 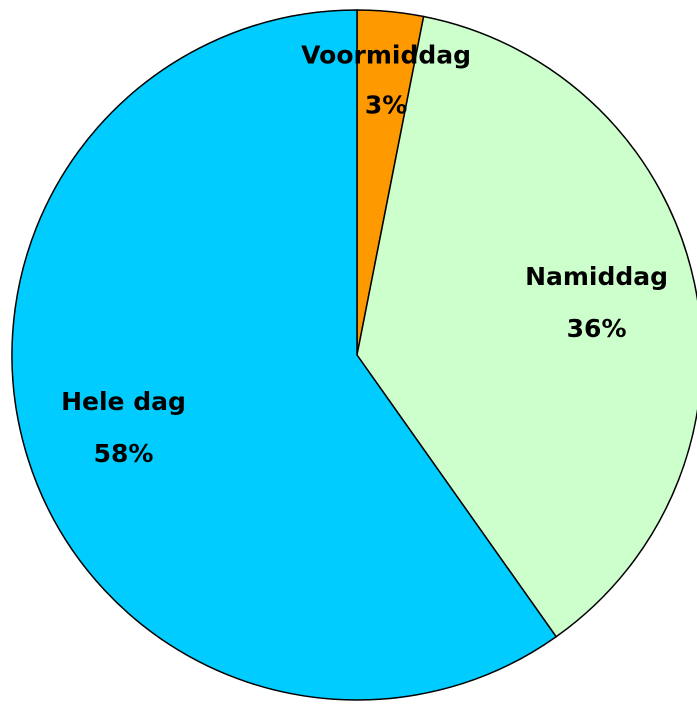 What do you see at coordinates (386, 104) in the screenshot?
I see `slice-value-label: 3%` at bounding box center [386, 104].